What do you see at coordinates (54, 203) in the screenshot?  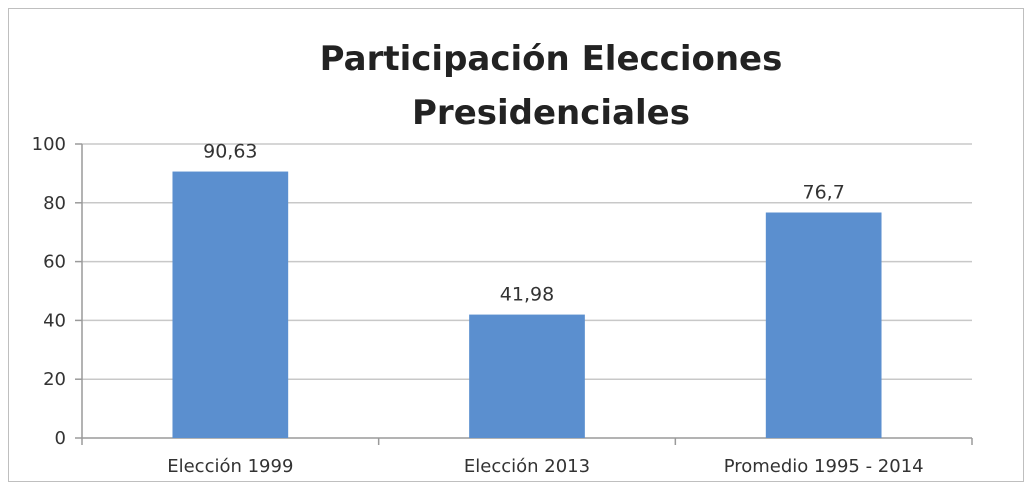 I see `y-tick-label: 80` at bounding box center [54, 203].